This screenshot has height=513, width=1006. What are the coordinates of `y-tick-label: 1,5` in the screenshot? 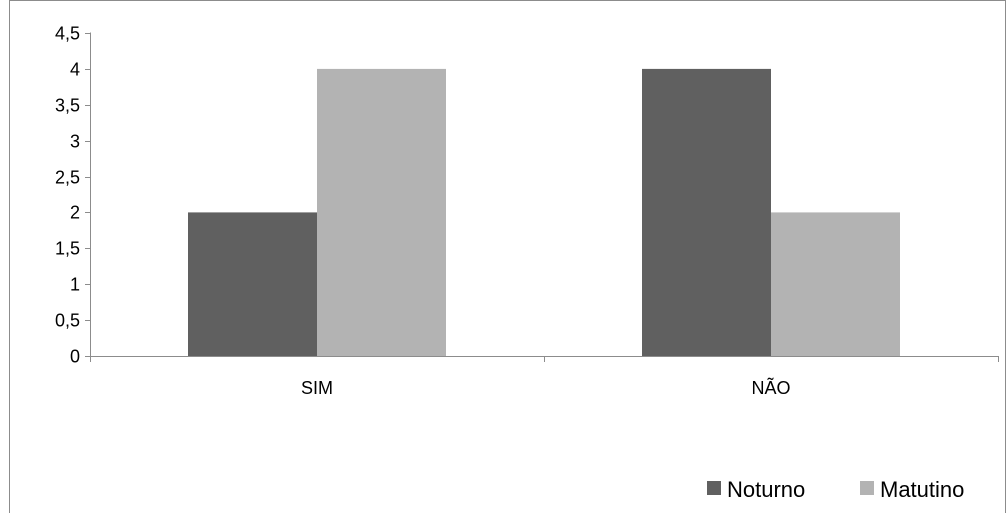 It's located at (67, 249).